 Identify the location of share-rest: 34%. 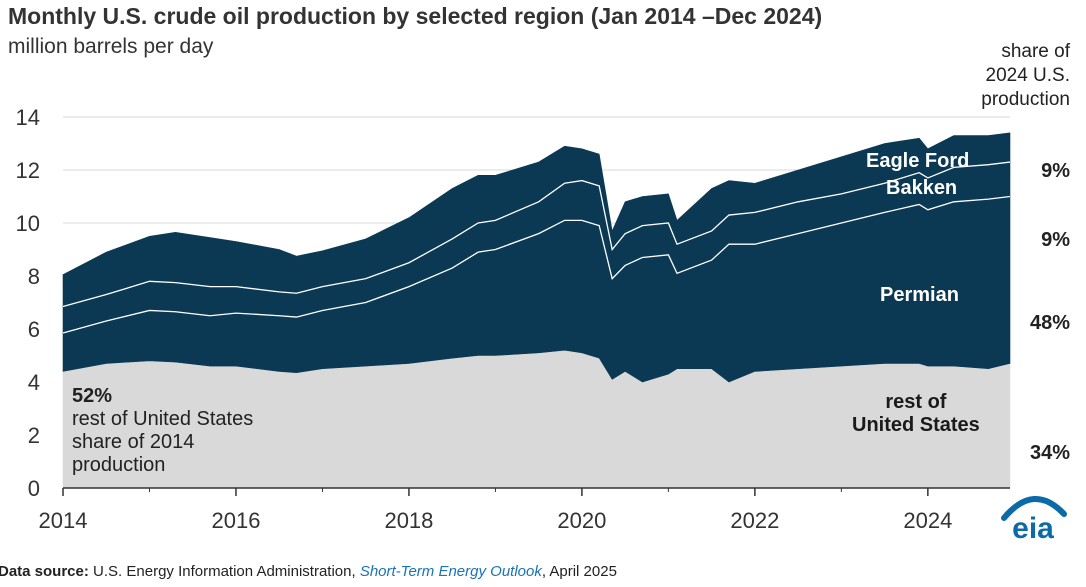
(1049, 453).